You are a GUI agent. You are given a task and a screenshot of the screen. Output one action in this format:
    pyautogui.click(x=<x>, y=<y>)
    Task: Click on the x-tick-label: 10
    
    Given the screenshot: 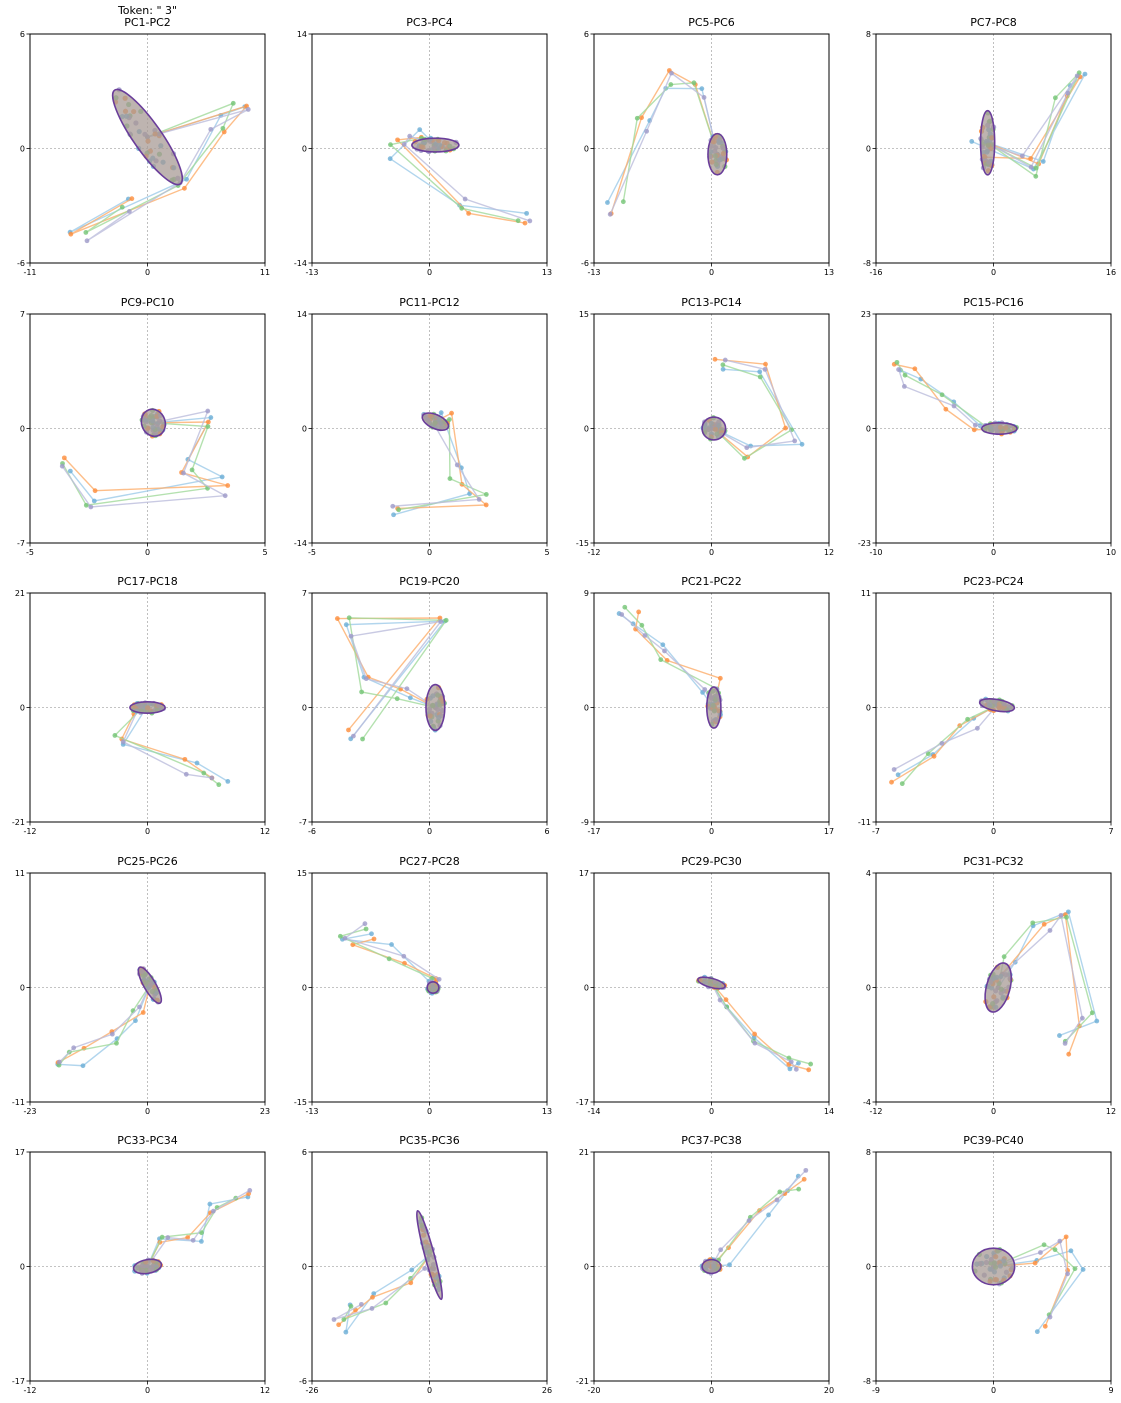 What is the action you would take?
    pyautogui.click(x=1111, y=552)
    